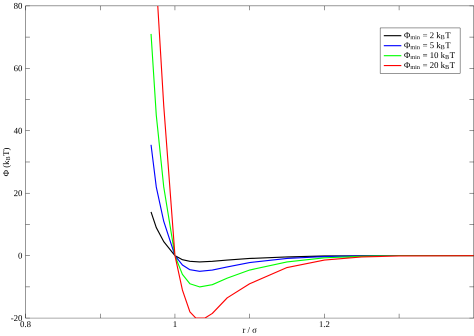  What do you see at coordinates (18, 193) in the screenshot?
I see `y-tick-label: 20` at bounding box center [18, 193].